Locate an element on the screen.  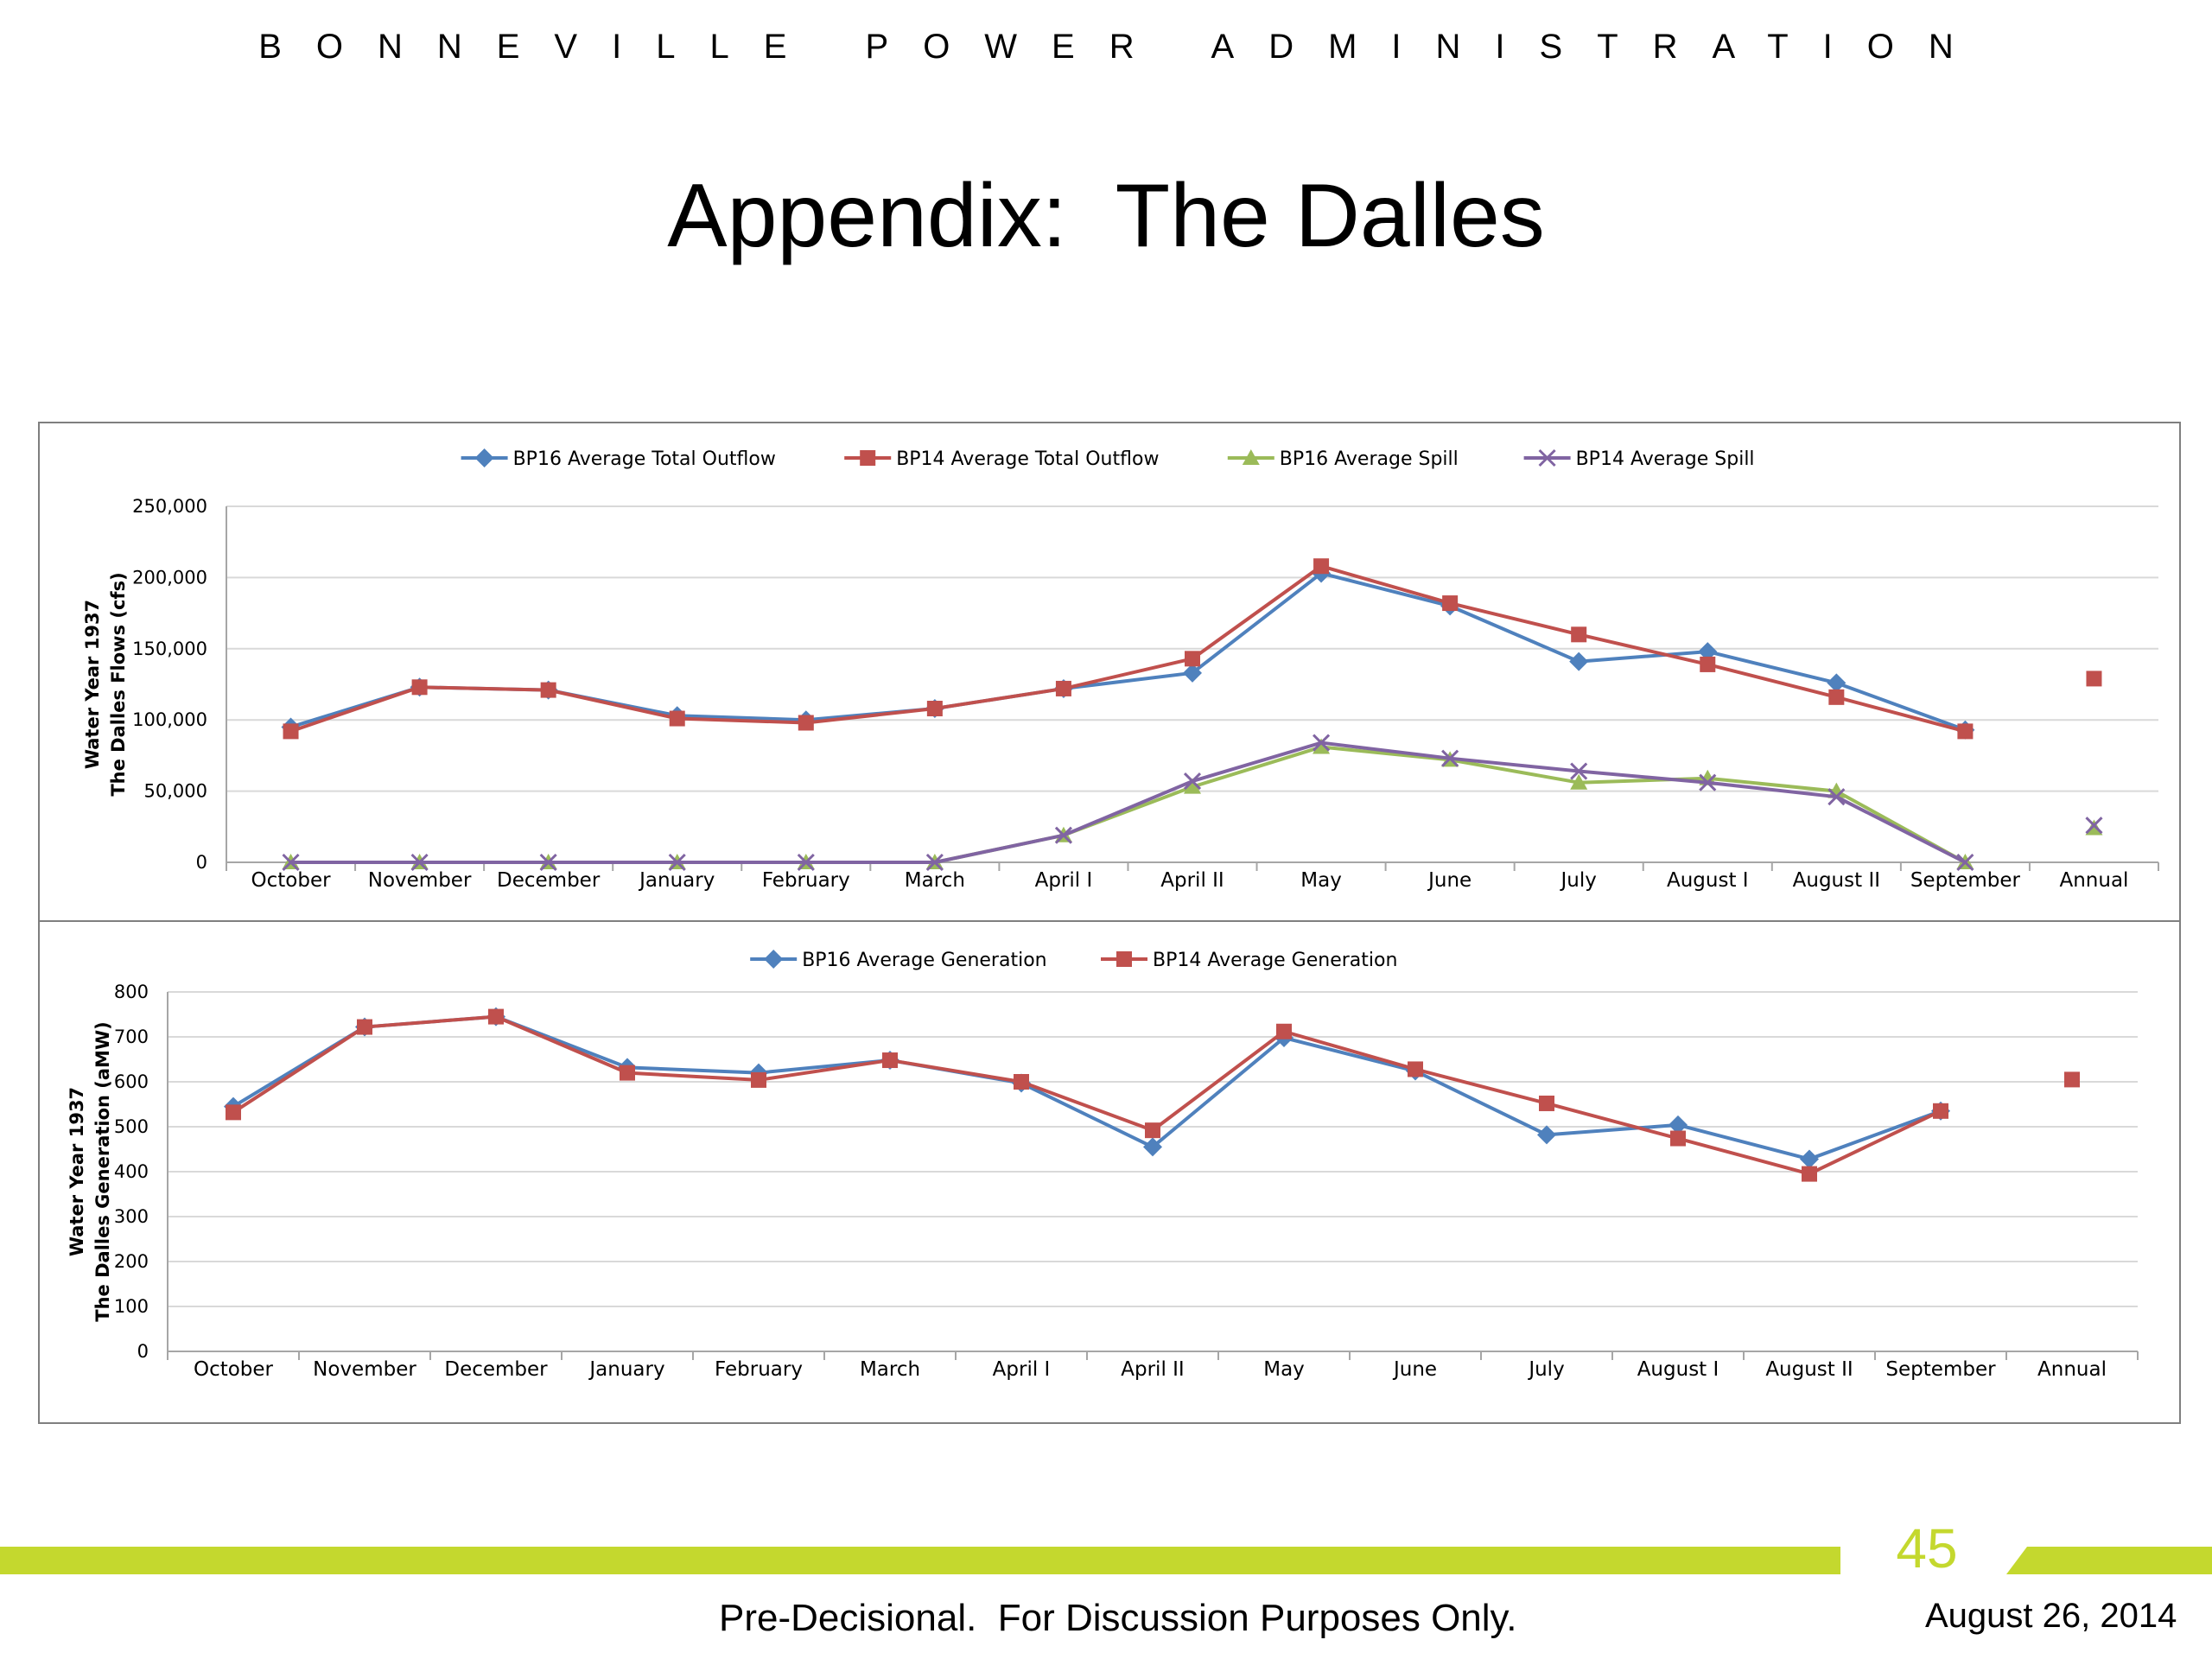
legend-item-1: BP16 Average Total Outflow is located at coordinates (618, 459).